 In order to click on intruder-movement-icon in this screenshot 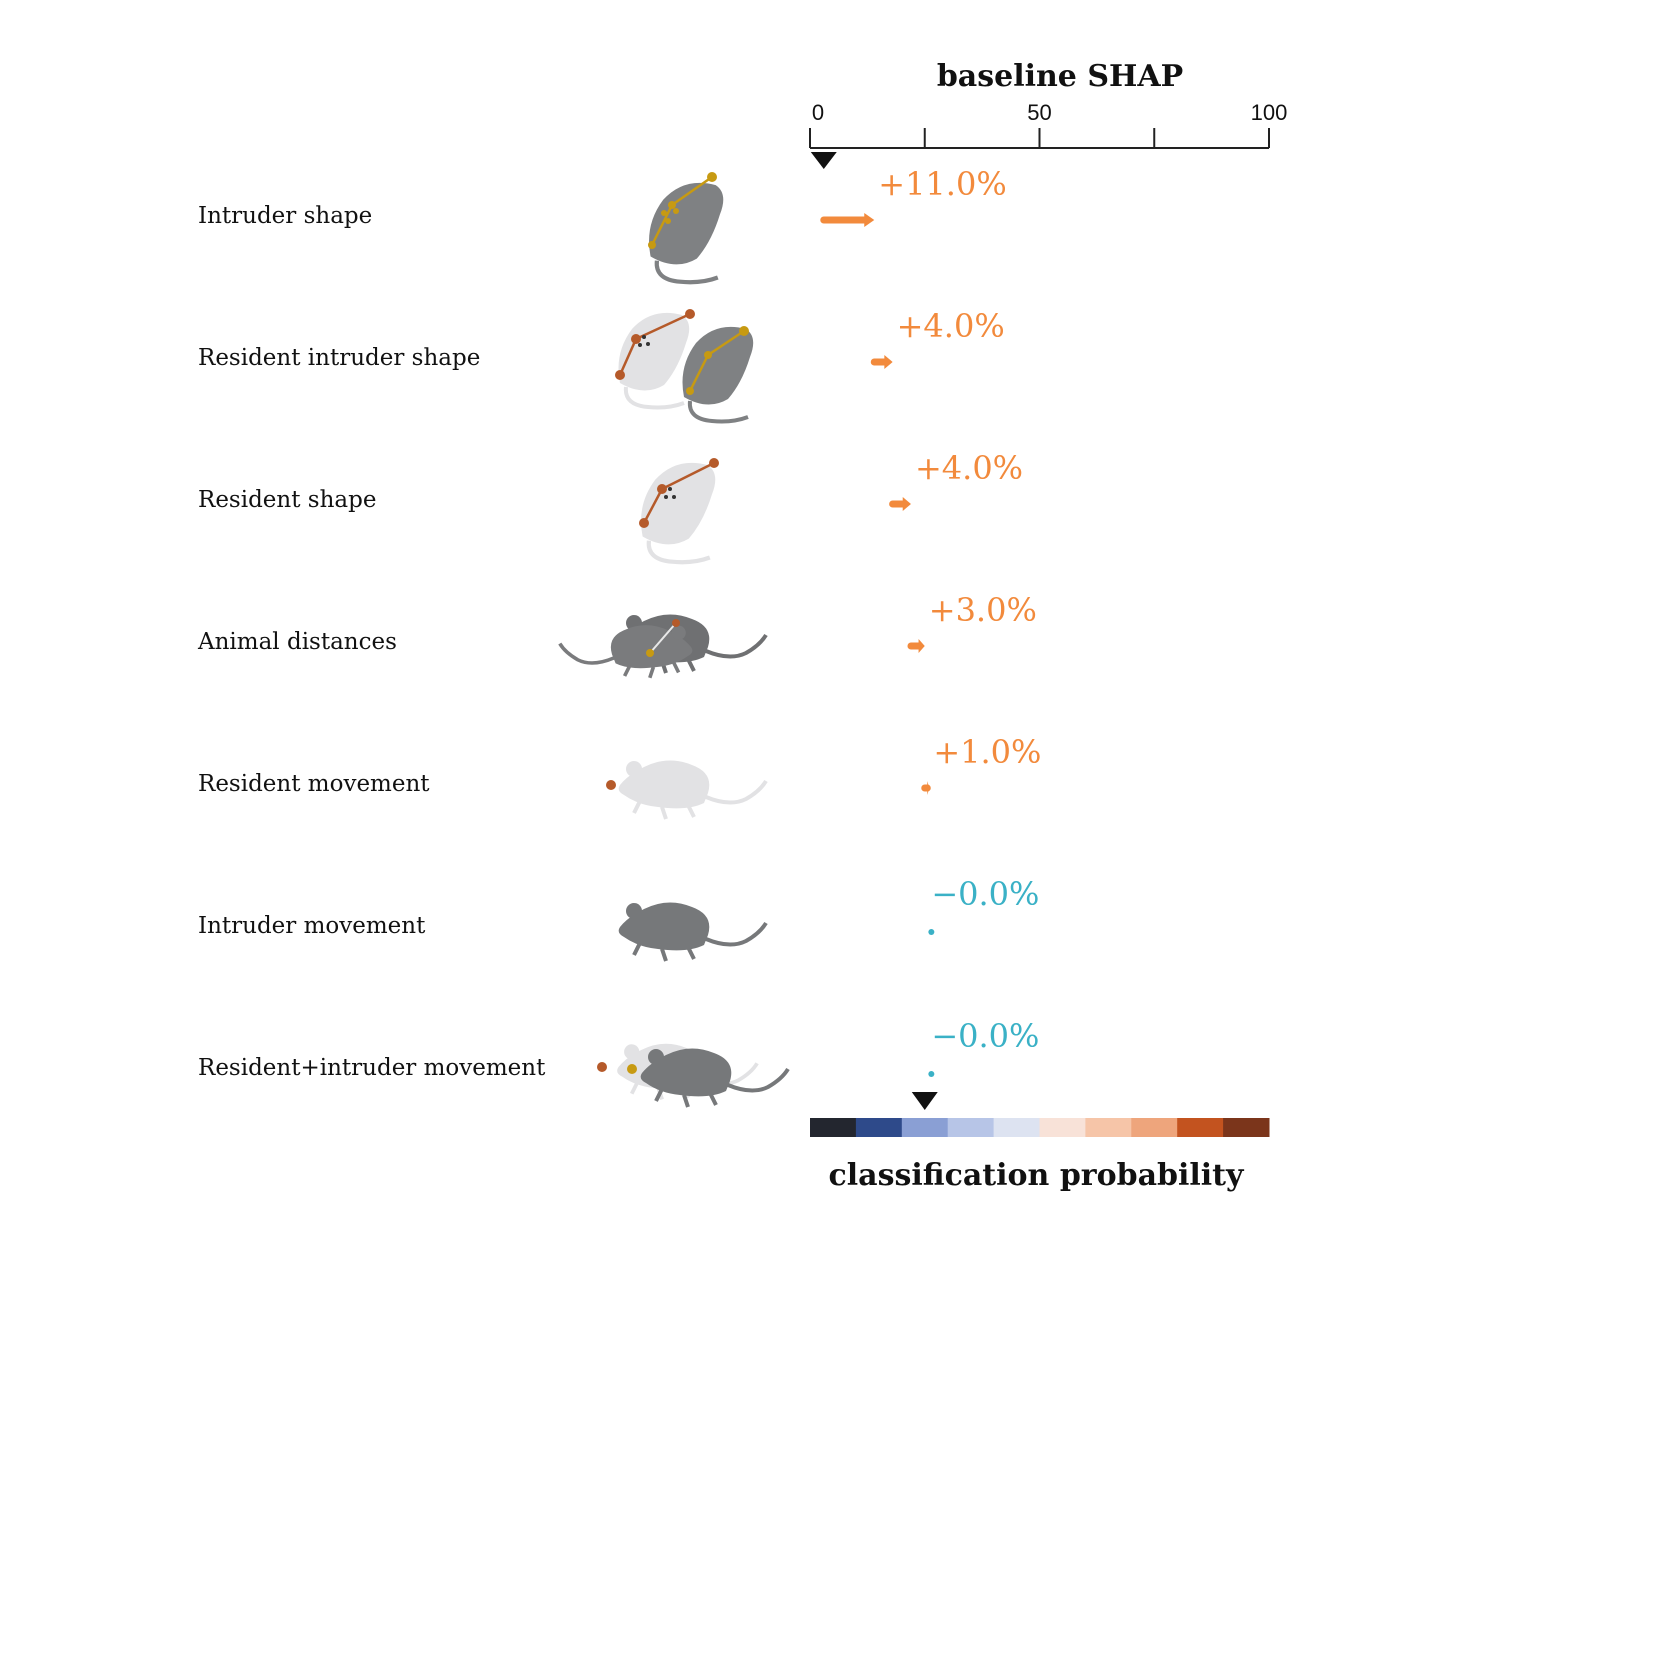, I will do `click(693, 932)`.